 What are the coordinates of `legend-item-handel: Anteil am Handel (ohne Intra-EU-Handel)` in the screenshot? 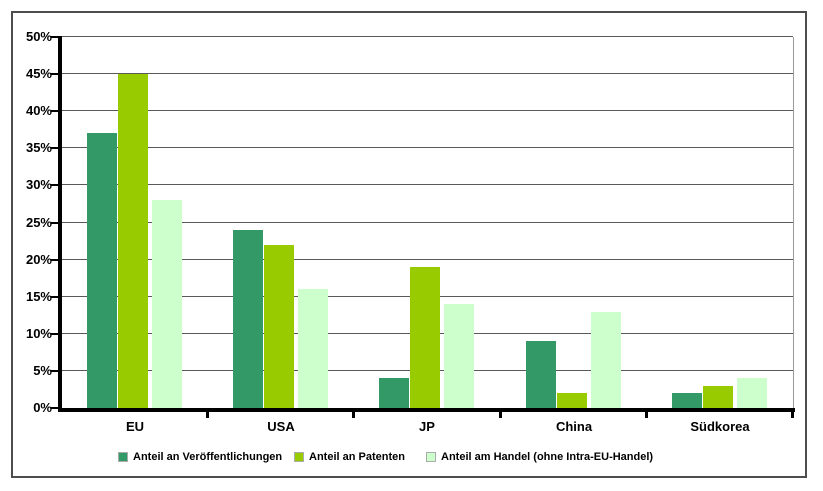 It's located at (539, 457).